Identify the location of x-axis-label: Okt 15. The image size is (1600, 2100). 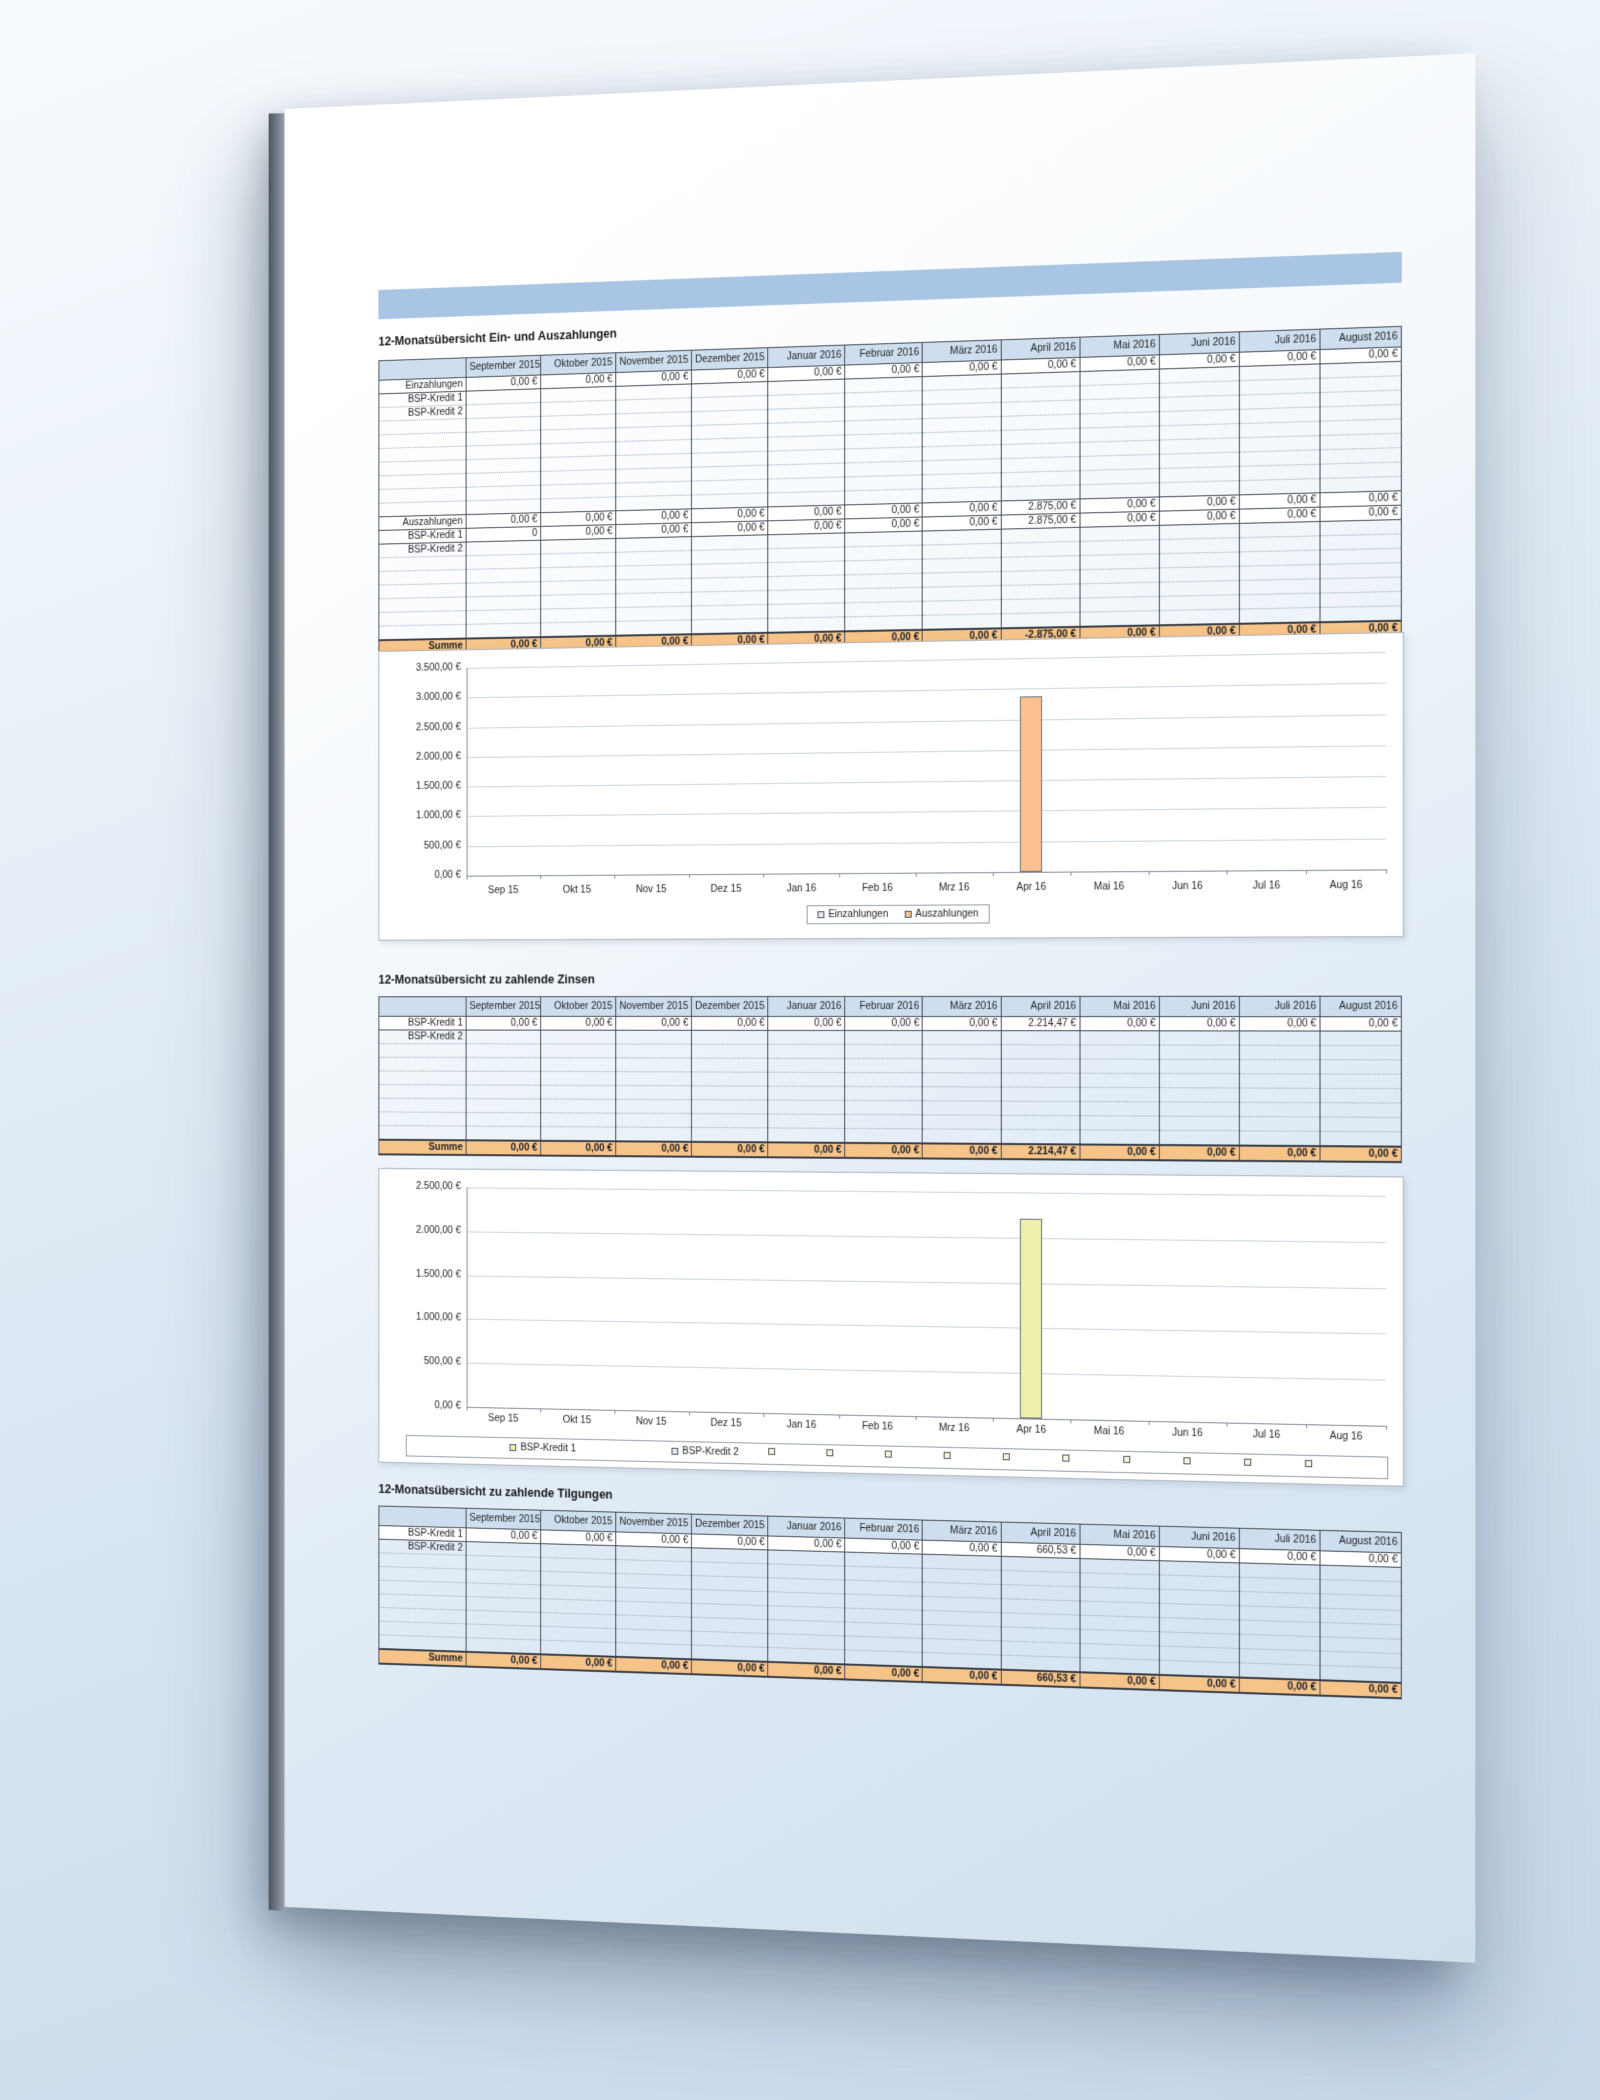
(577, 890).